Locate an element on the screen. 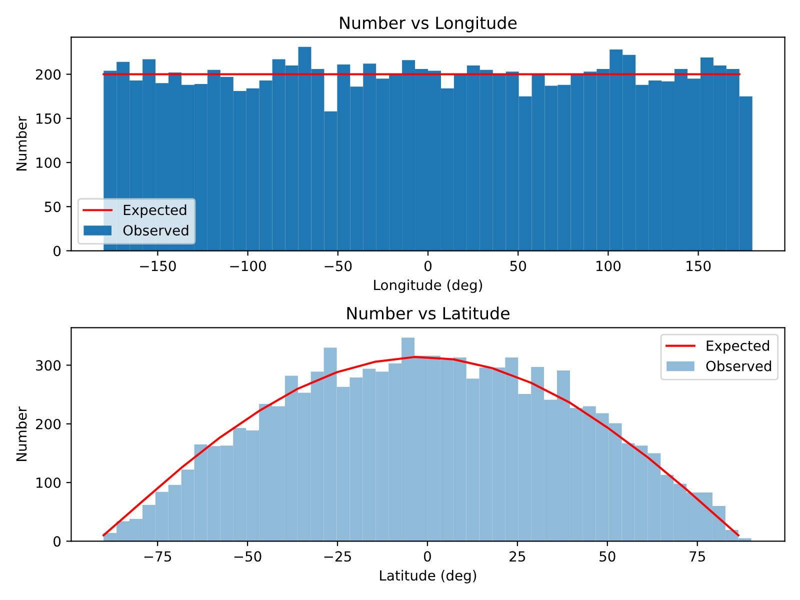 Image resolution: width=800 pixels, height=600 pixels. chart-title: Number vs Longitude is located at coordinates (428, 24).